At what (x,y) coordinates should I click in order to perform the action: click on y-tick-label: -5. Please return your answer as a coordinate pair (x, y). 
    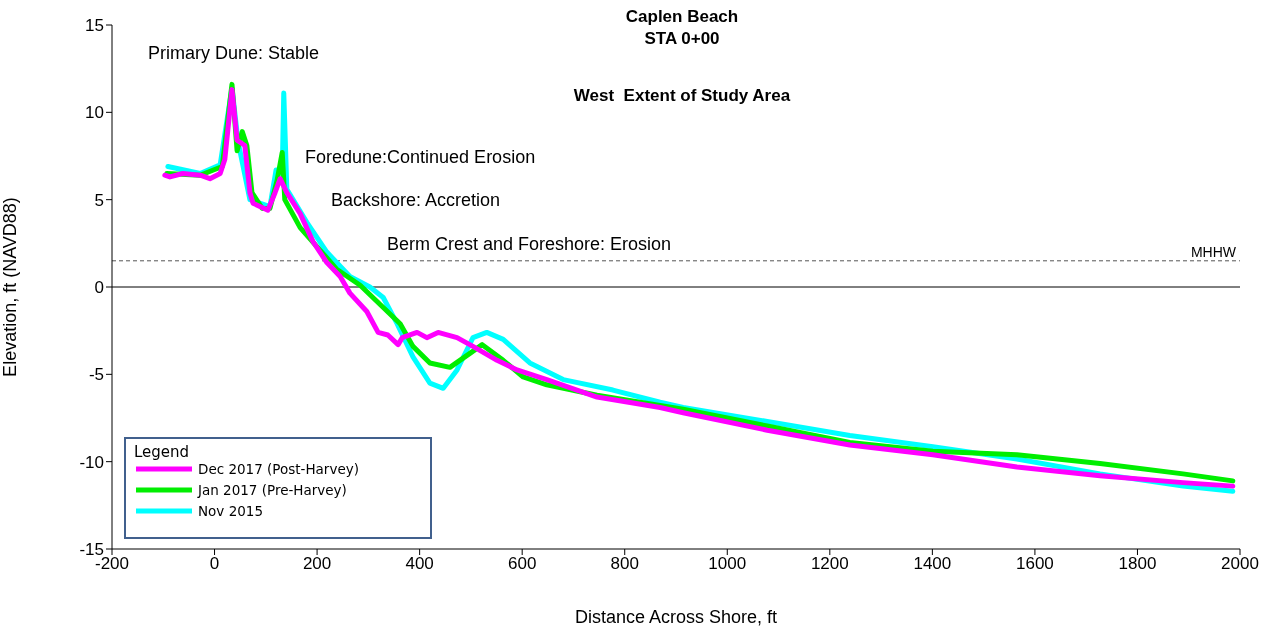
    Looking at the image, I should click on (96, 375).